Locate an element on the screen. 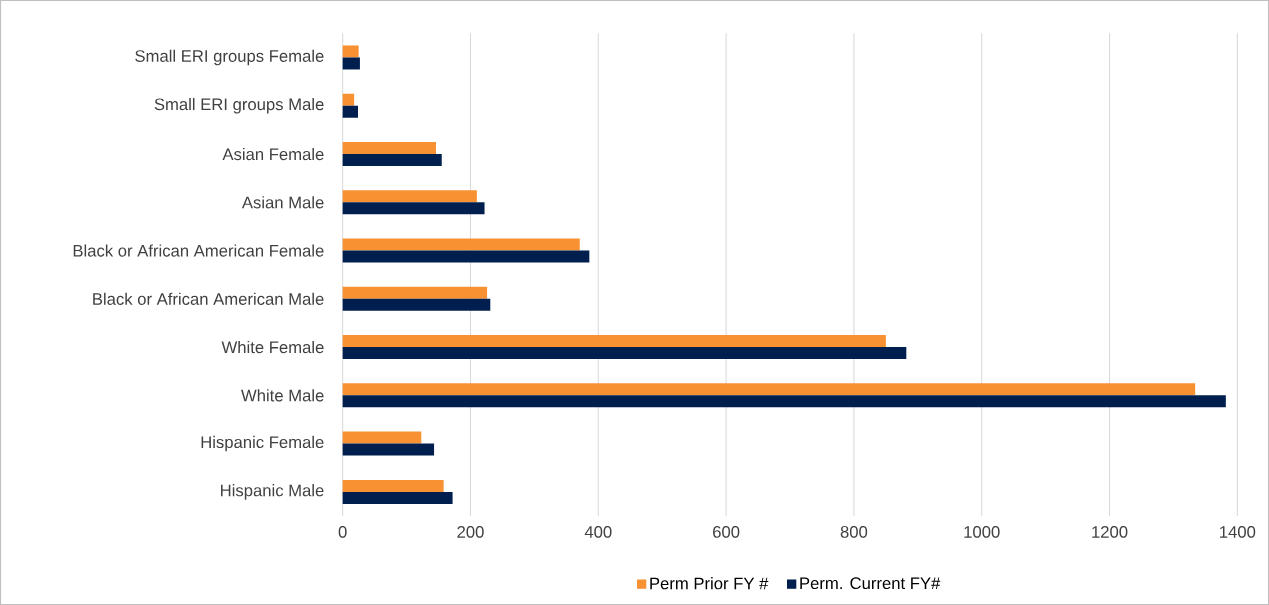 The image size is (1269, 605). x-tick-label: 1200 is located at coordinates (1110, 532).